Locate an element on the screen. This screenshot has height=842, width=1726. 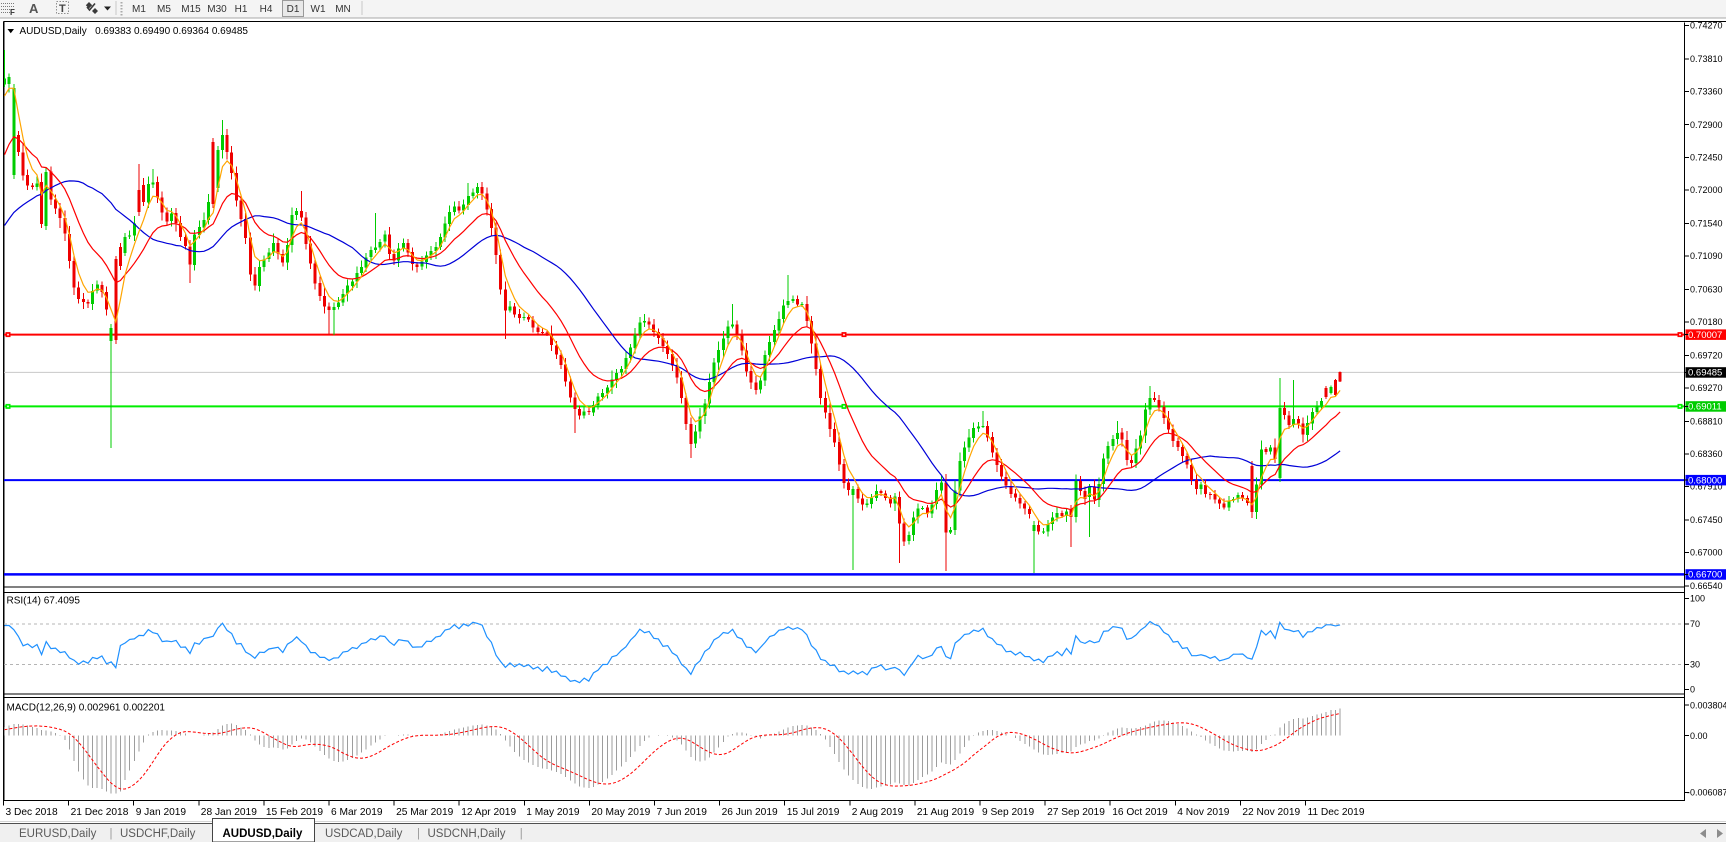
svg-text: 20 May 2019 is located at coordinates (620, 812).